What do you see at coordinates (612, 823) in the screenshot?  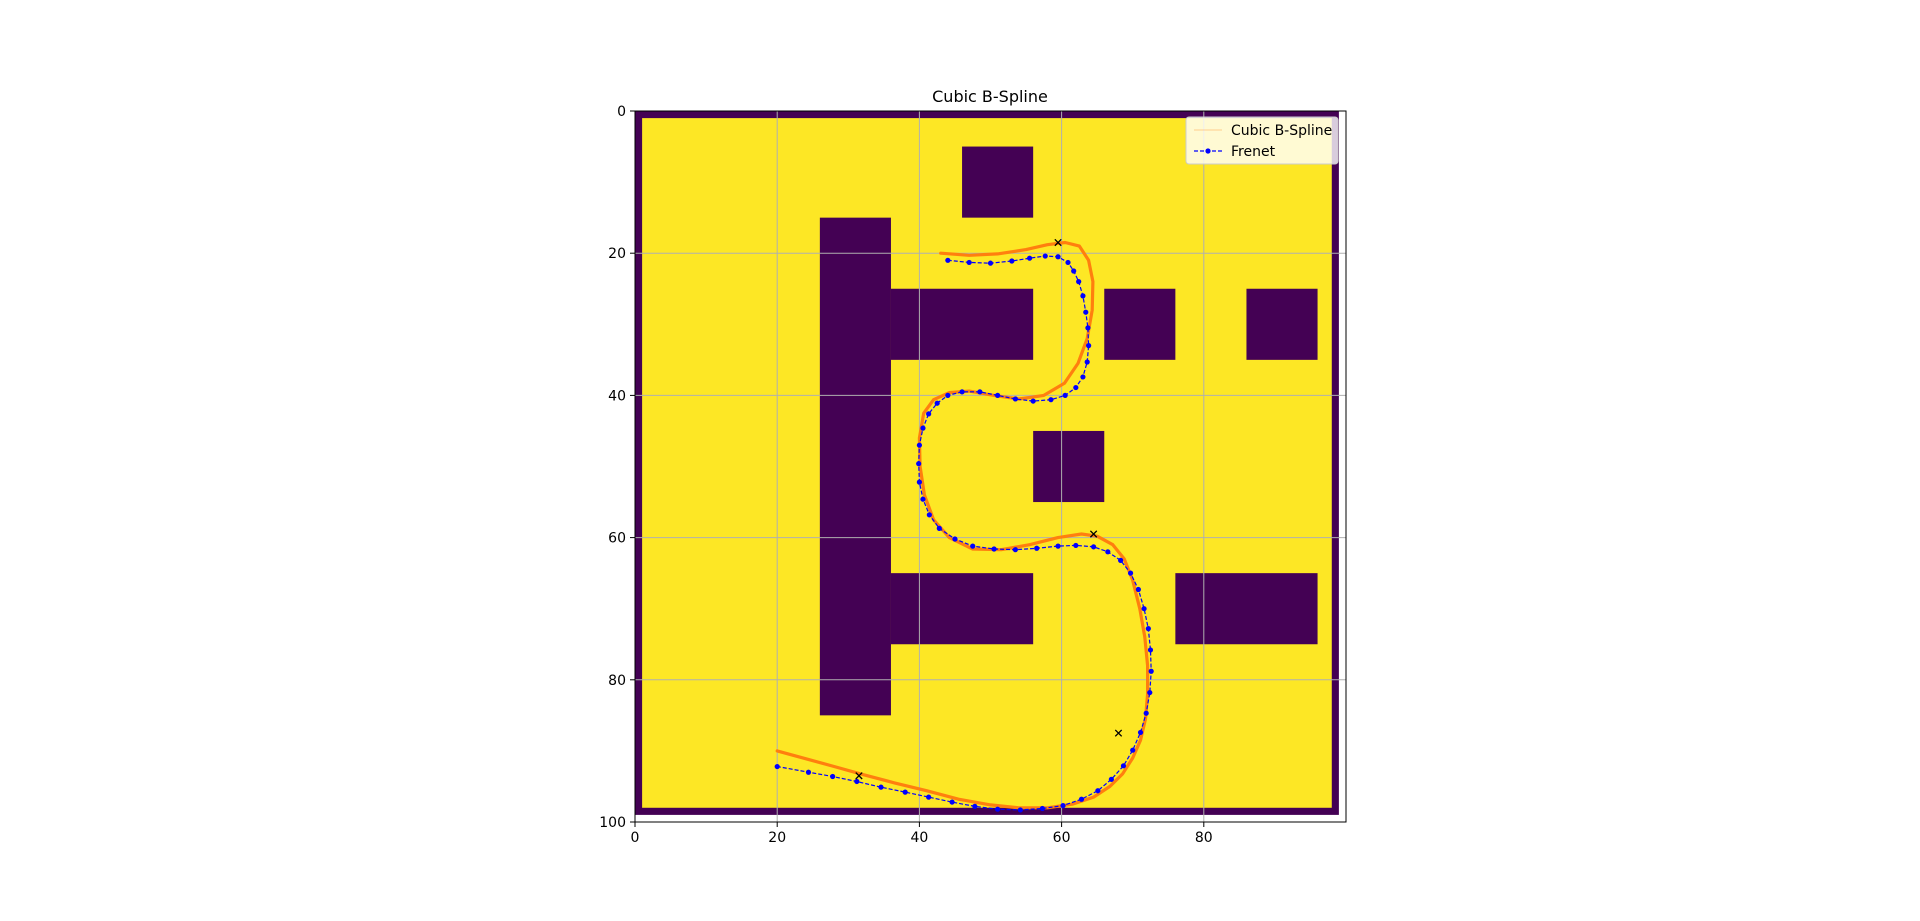 I see `y-tick-label: 100` at bounding box center [612, 823].